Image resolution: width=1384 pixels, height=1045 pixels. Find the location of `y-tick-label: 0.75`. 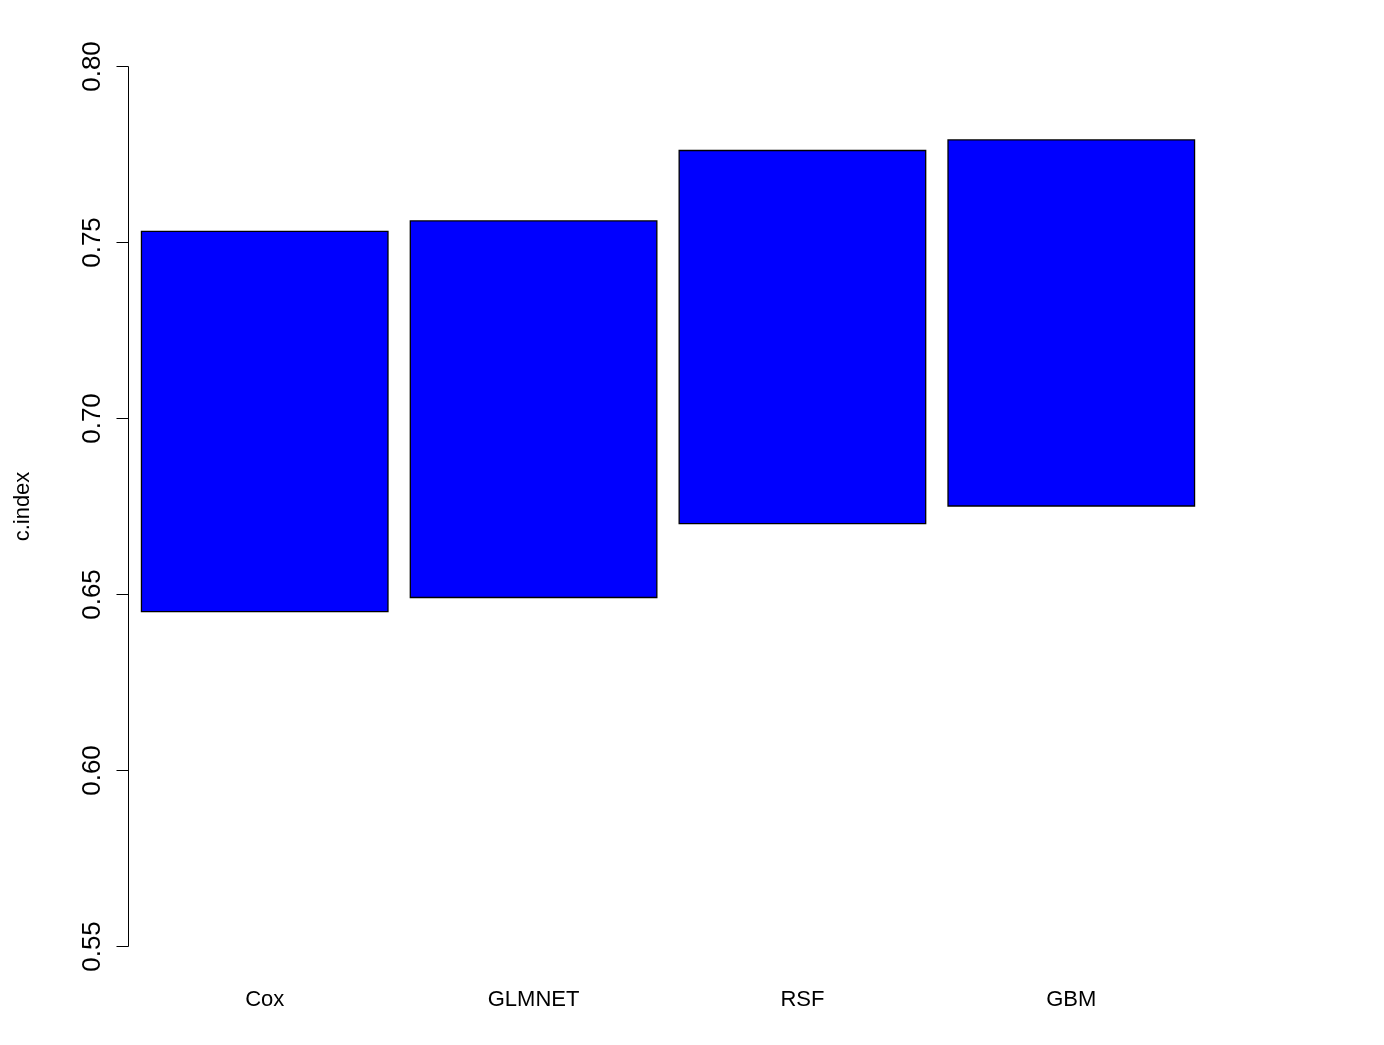

y-tick-label: 0.75 is located at coordinates (90, 242).